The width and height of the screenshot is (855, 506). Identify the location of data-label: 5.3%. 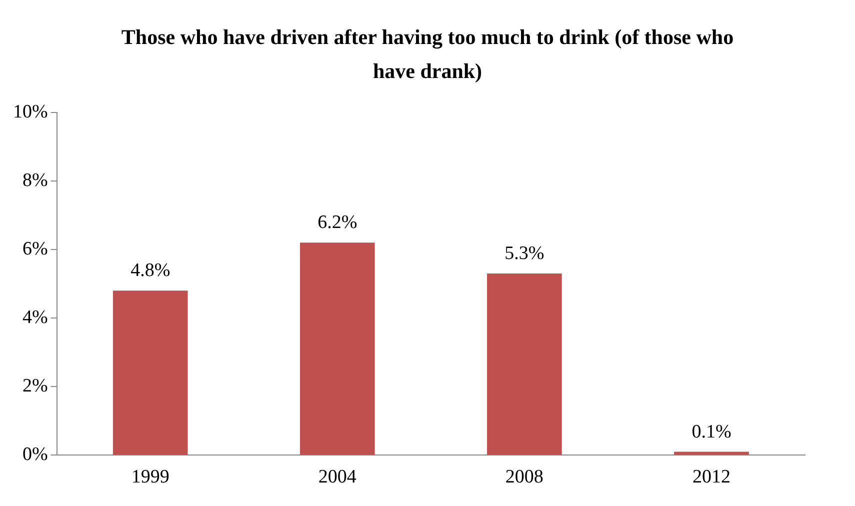
(524, 253).